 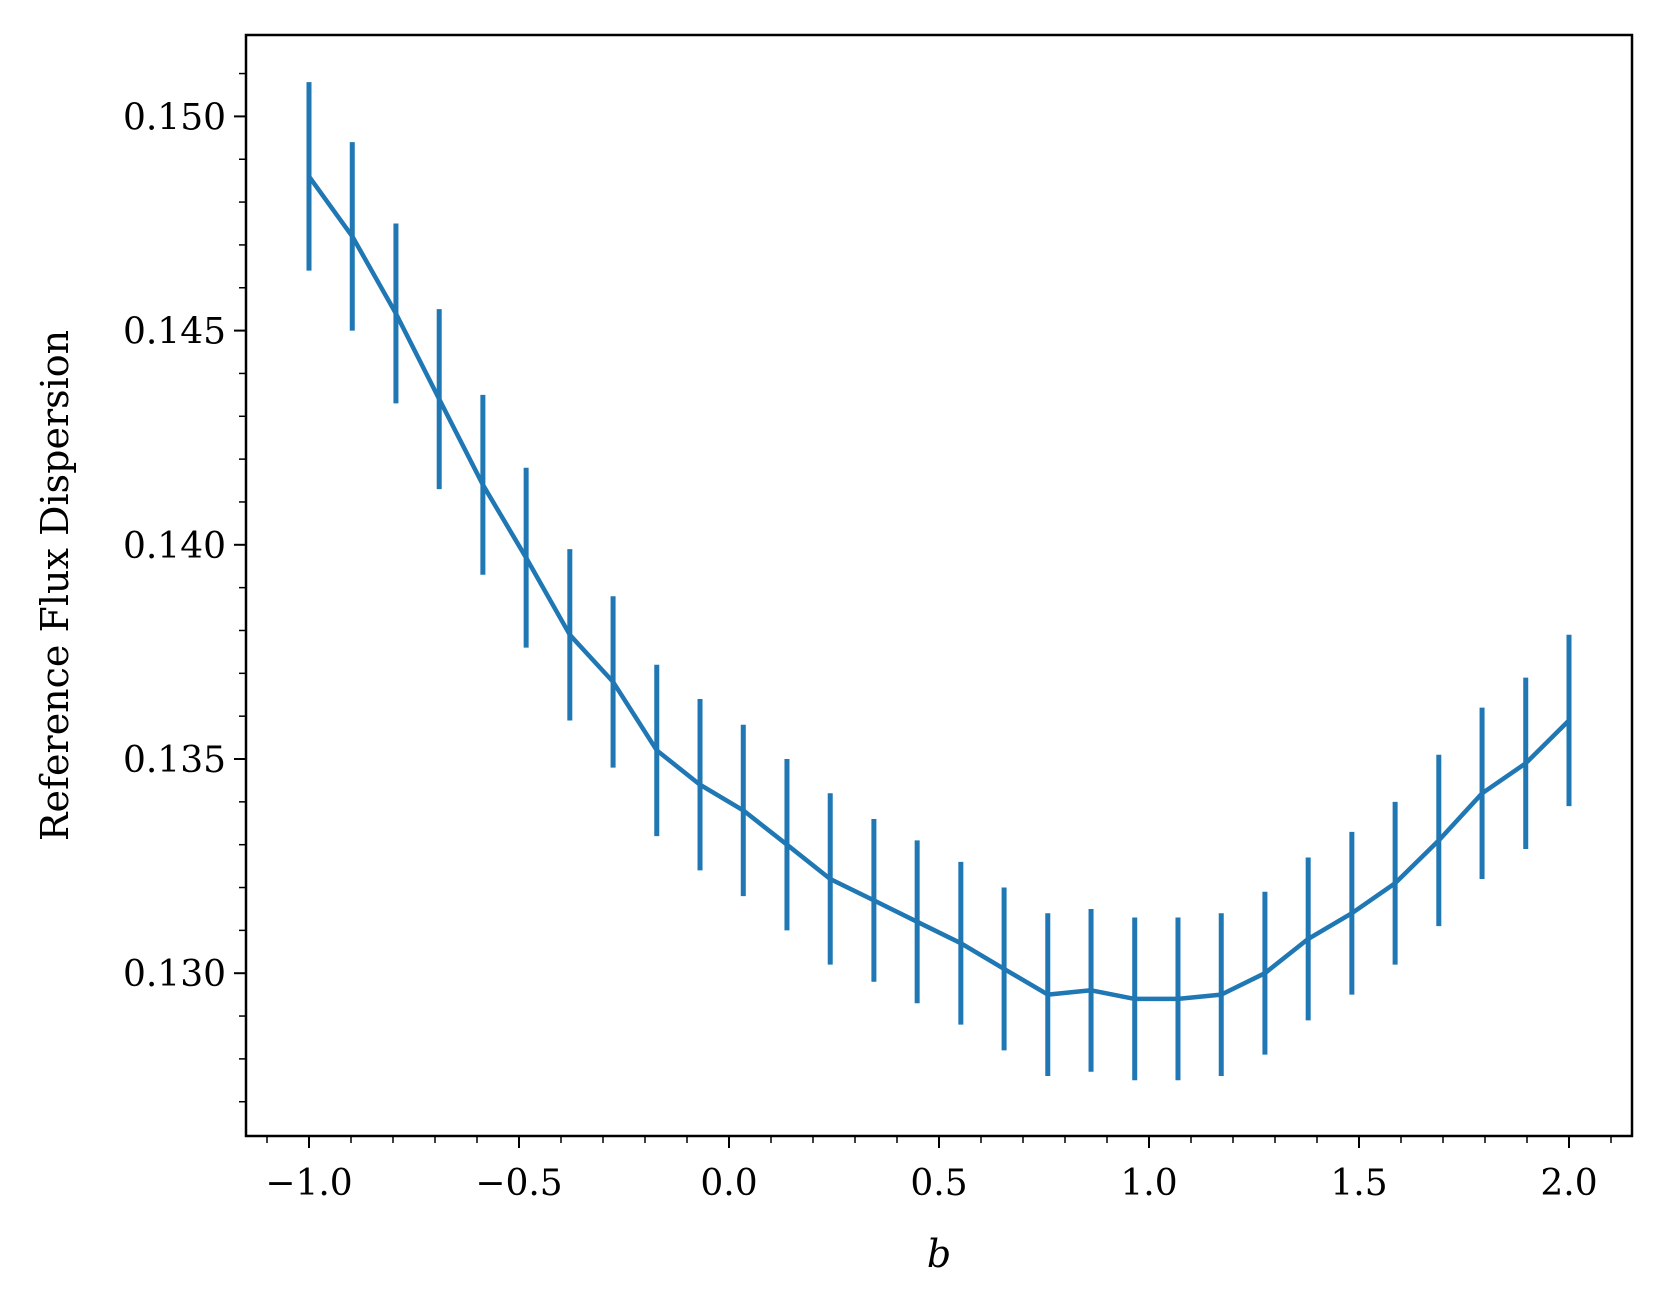 What do you see at coordinates (174, 760) in the screenshot?
I see `y-tick-label: 0.135` at bounding box center [174, 760].